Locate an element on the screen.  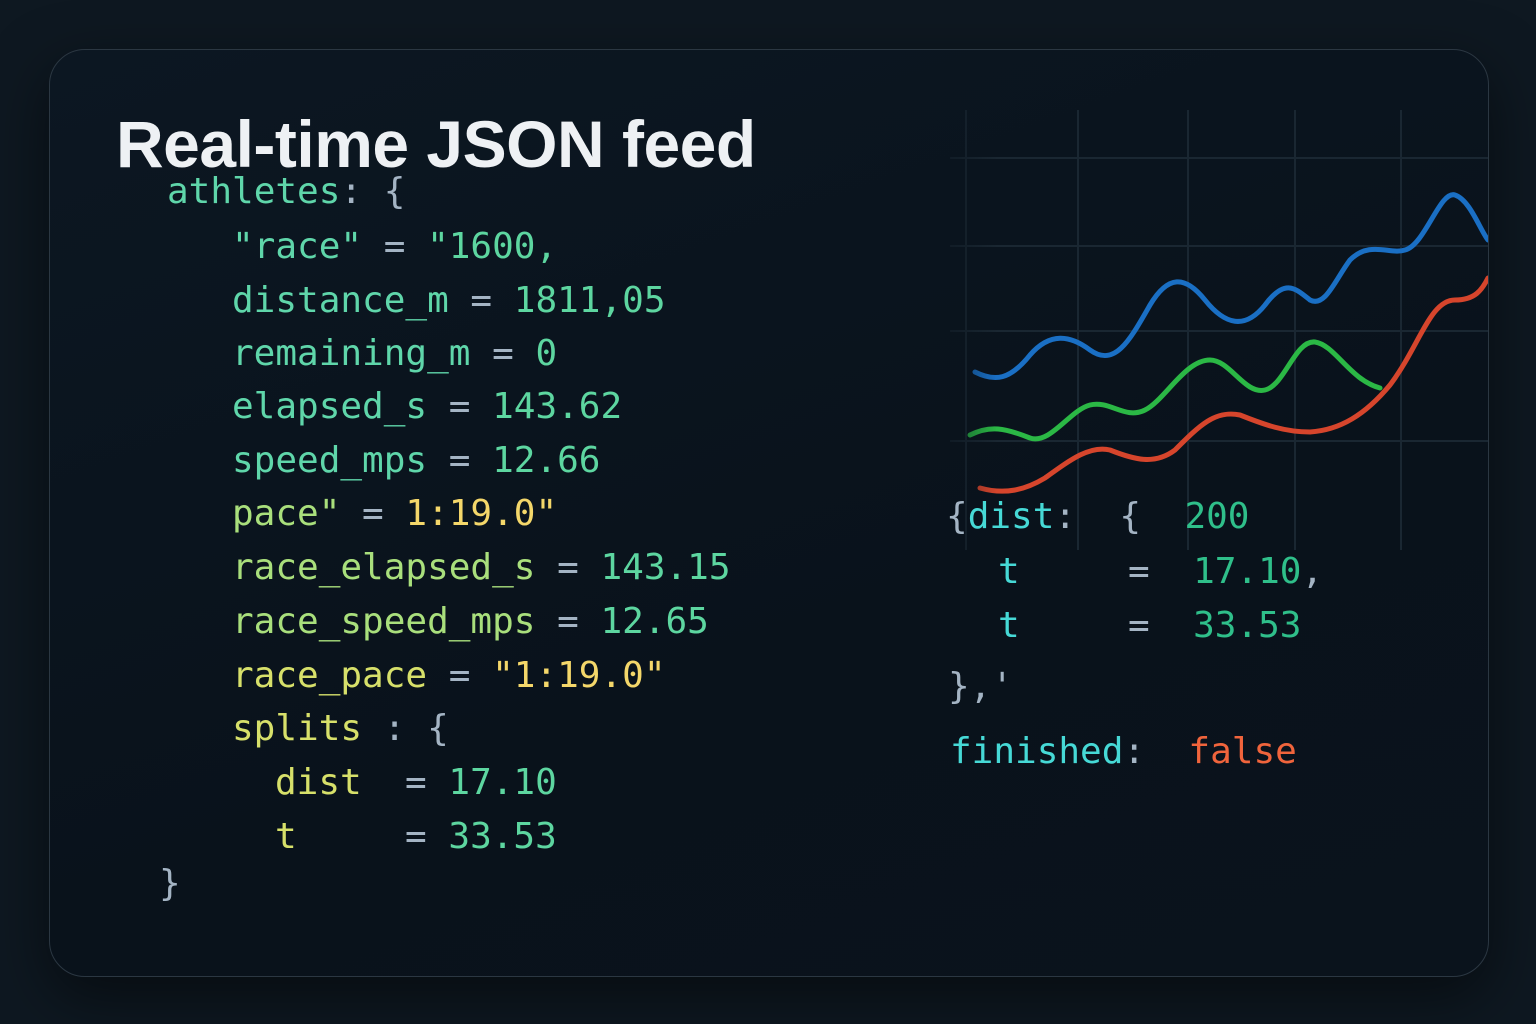
code_right-line: {dist: { 200 is located at coordinates (1097, 517).